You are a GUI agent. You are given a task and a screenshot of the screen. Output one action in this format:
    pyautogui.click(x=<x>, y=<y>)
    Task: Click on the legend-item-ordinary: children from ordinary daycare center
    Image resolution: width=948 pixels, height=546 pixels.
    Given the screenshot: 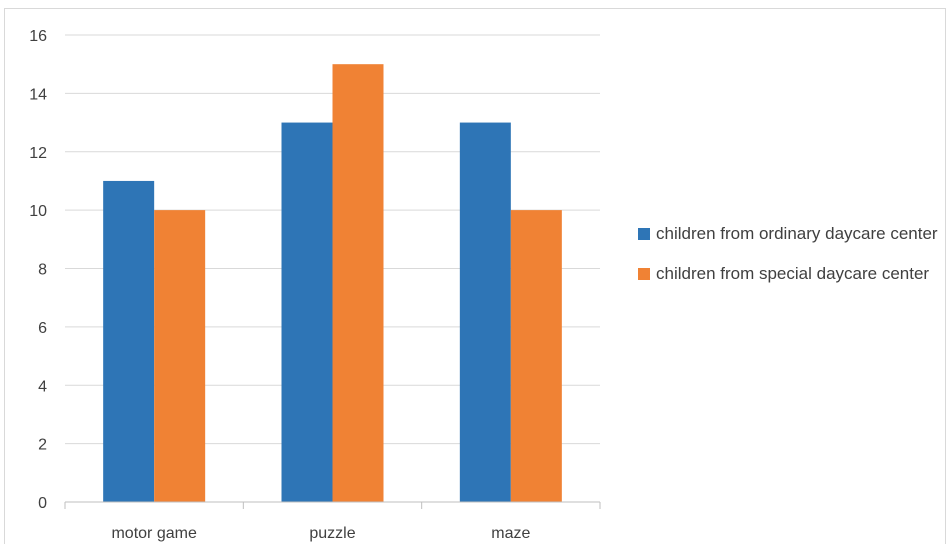 What is the action you would take?
    pyautogui.click(x=788, y=233)
    